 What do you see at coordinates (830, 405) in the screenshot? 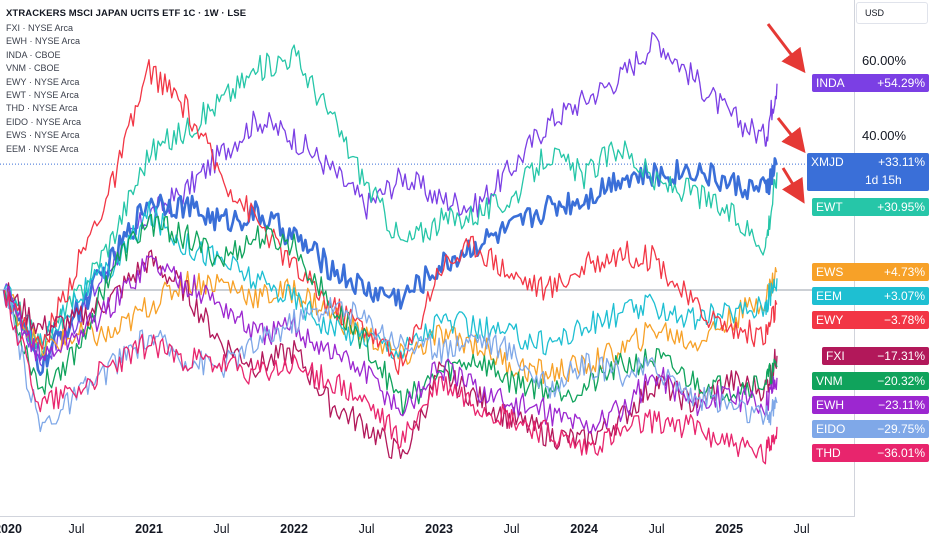
I see `price-tag-ticker: EWH` at bounding box center [830, 405].